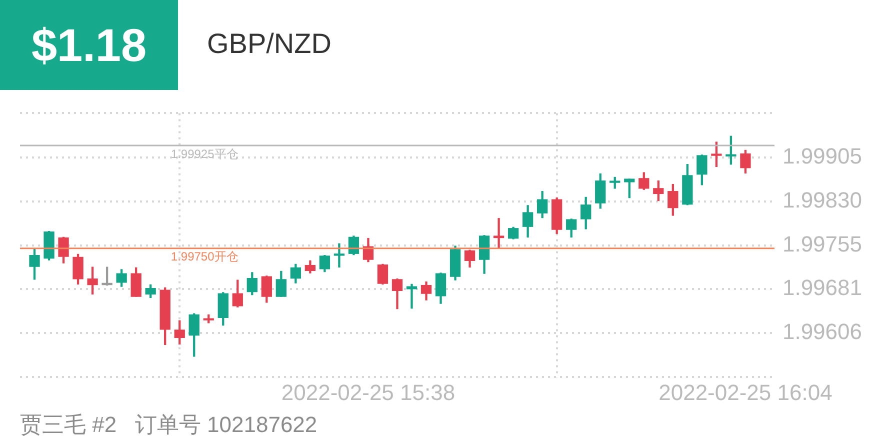 This screenshot has height=440, width=880. I want to click on chart-title: $1.18, so click(89, 45).